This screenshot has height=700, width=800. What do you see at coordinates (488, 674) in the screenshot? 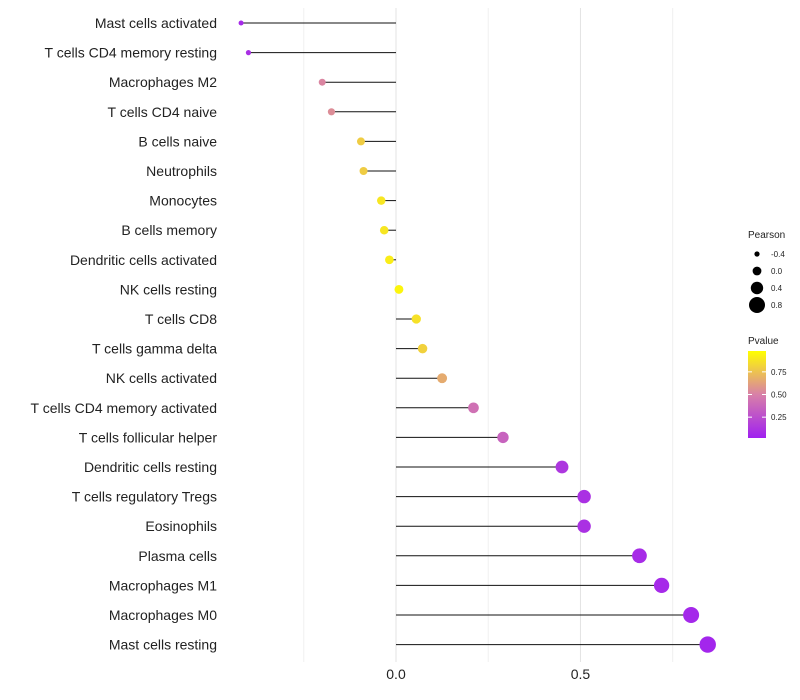
I see `x-axis-ticks: 0.0 0.5` at bounding box center [488, 674].